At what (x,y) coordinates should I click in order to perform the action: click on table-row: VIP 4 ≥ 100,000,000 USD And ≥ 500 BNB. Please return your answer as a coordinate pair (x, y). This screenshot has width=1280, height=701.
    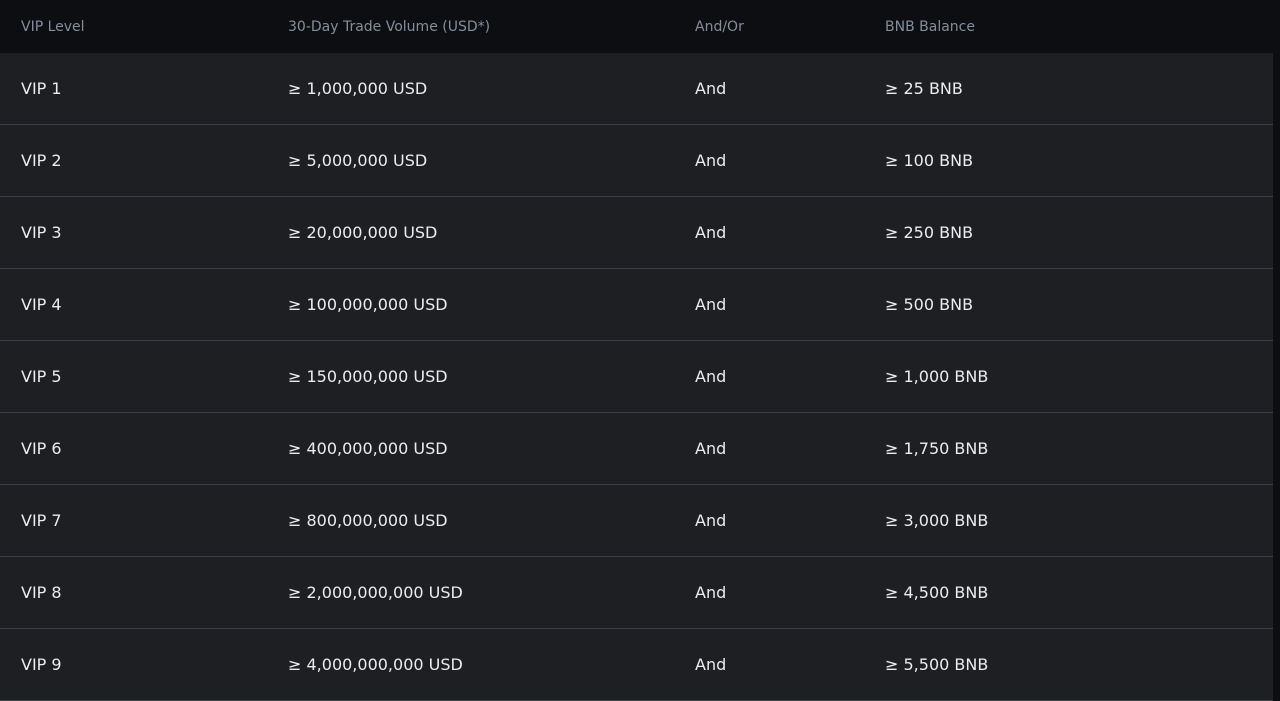
    Looking at the image, I should click on (636, 305).